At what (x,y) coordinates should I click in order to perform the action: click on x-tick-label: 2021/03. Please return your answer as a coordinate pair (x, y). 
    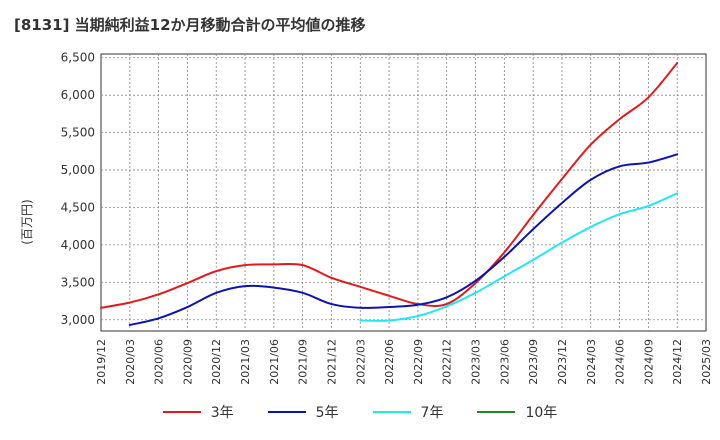
    Looking at the image, I should click on (245, 362).